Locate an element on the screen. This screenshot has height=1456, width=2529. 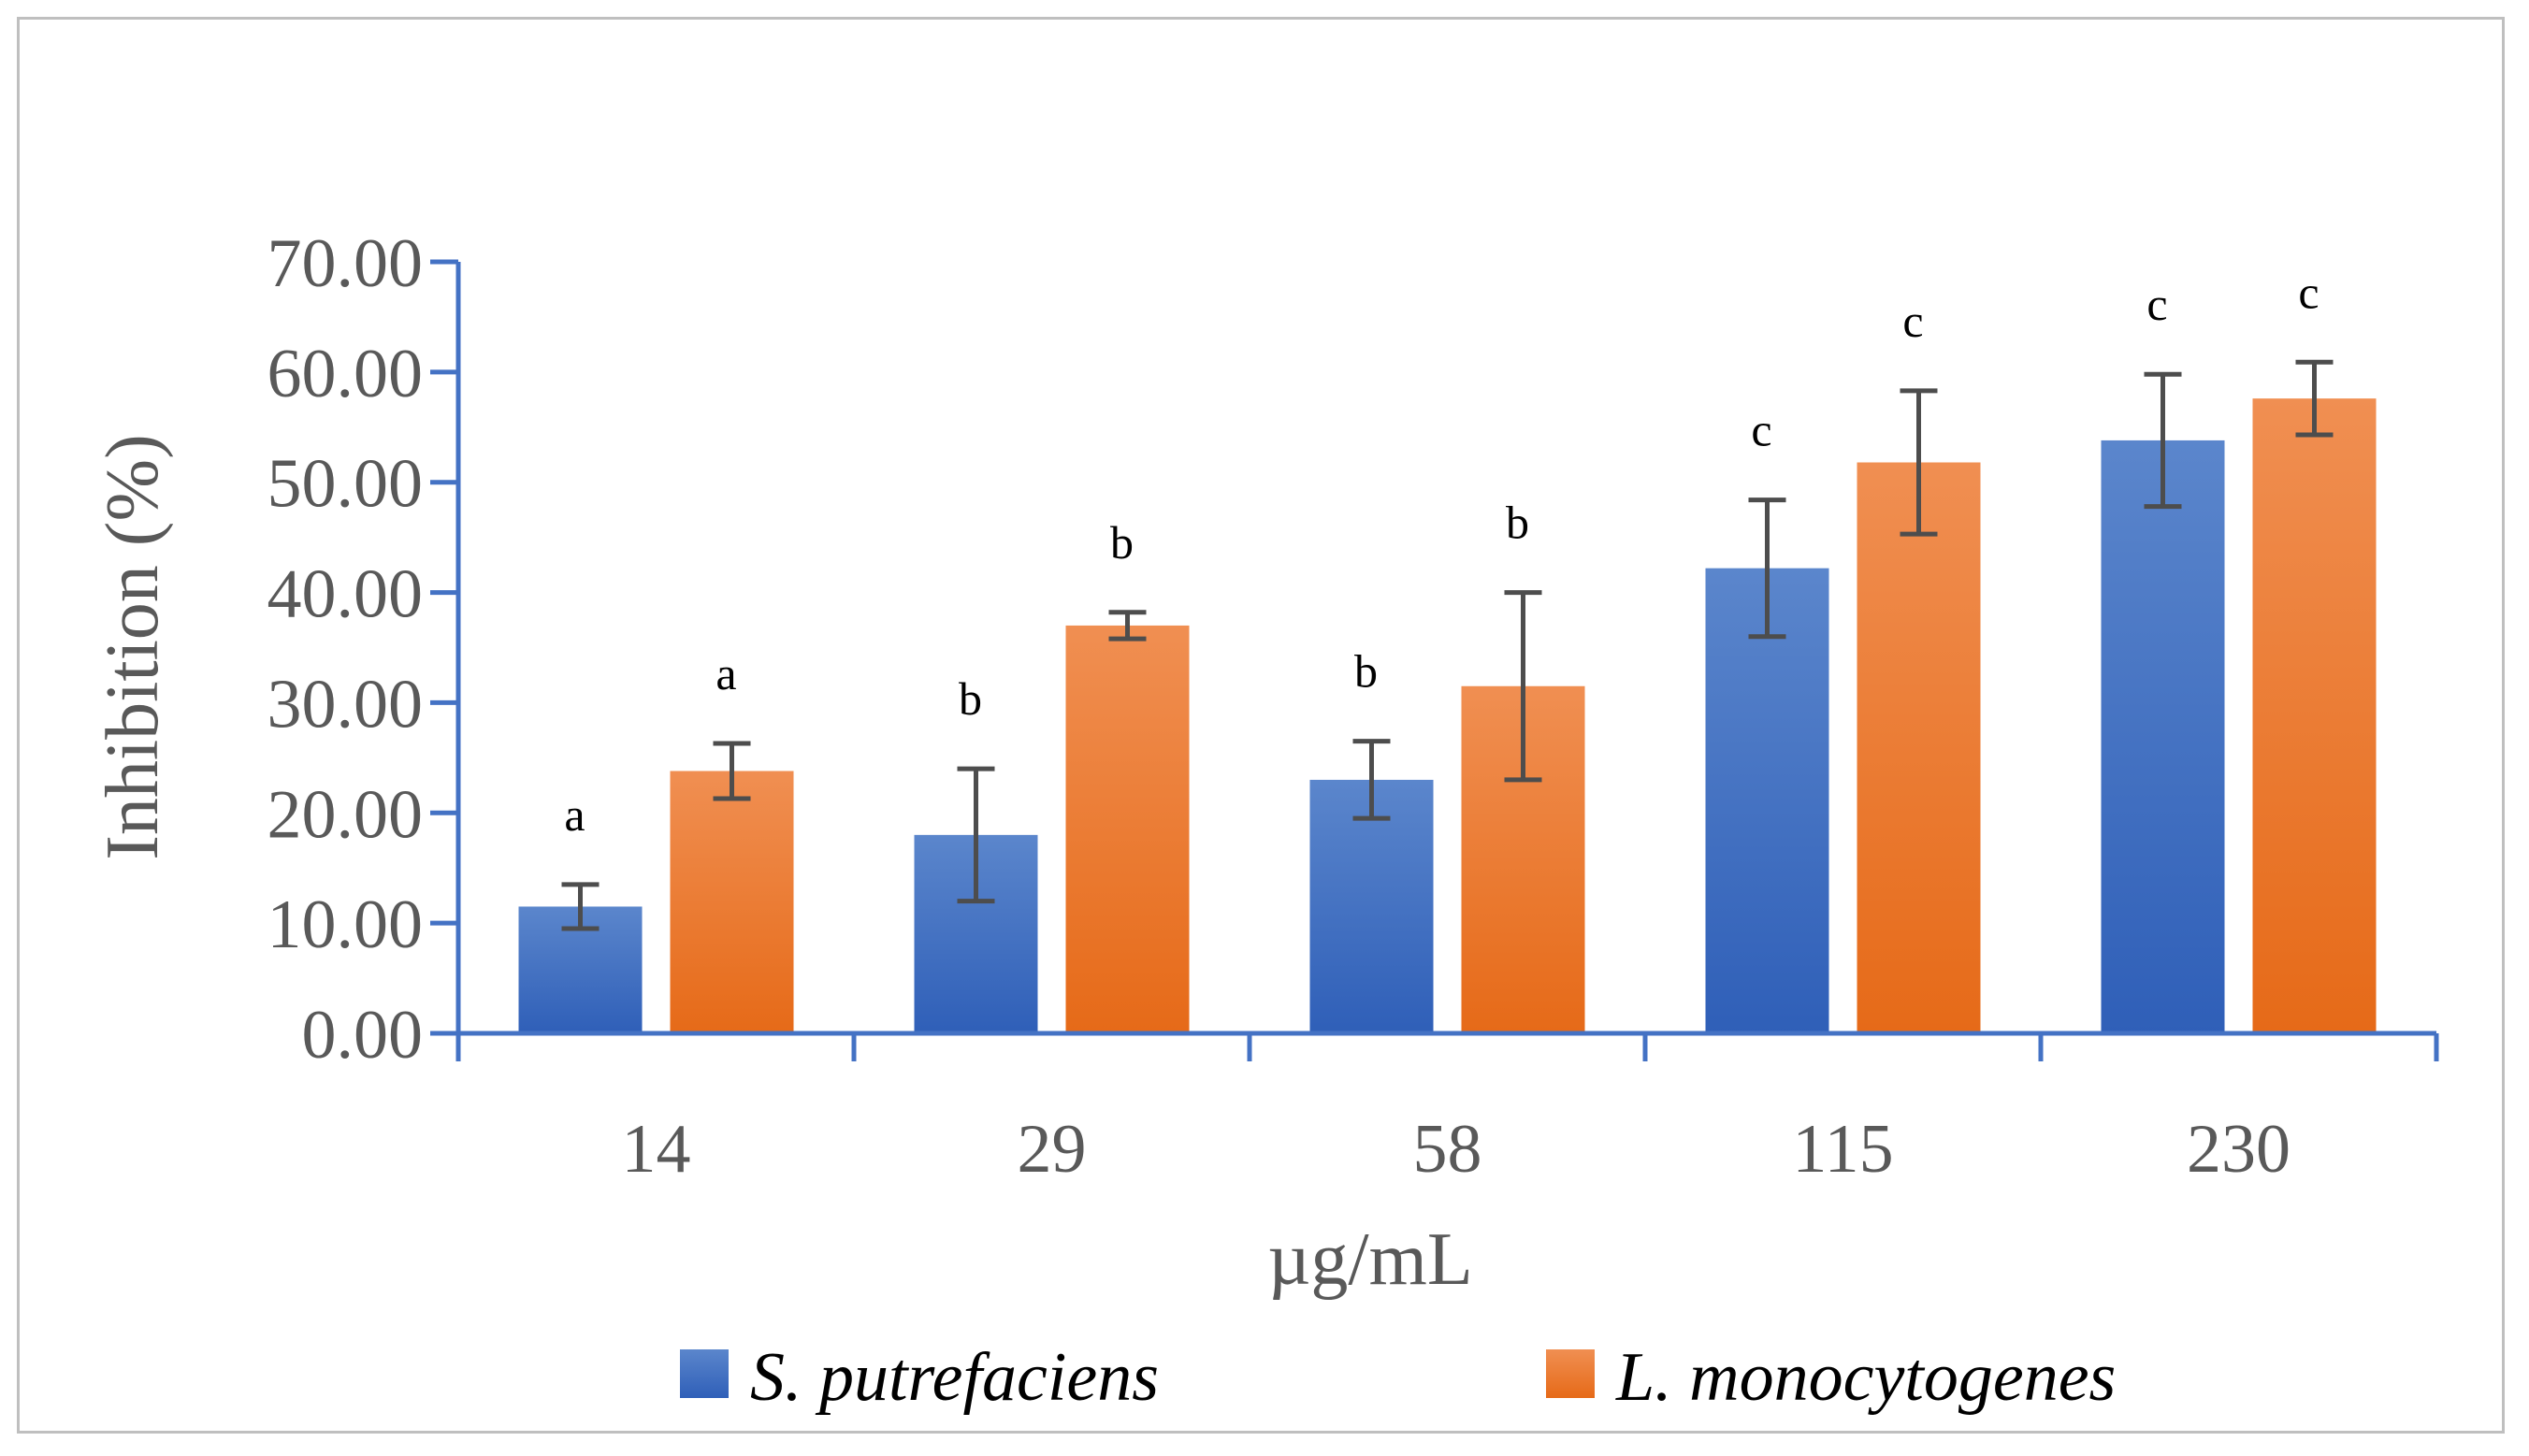
y-tick-label: 10.00 is located at coordinates (345, 925).